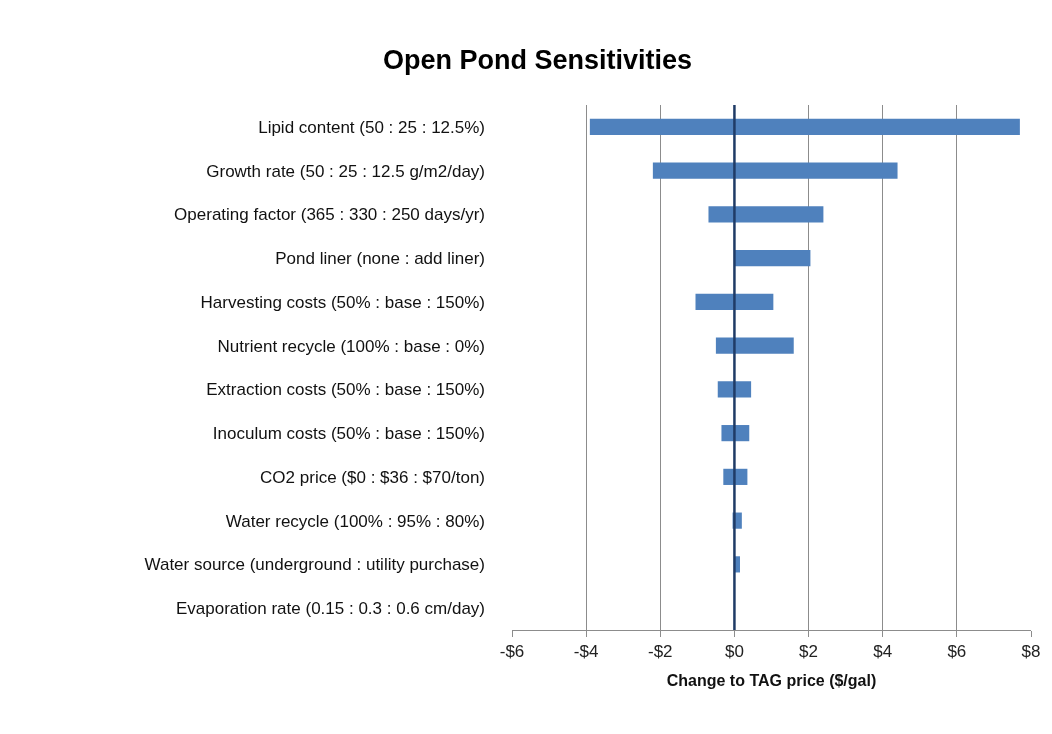 This screenshot has height=734, width=1052. I want to click on x-tick-label: -$4, so click(586, 652).